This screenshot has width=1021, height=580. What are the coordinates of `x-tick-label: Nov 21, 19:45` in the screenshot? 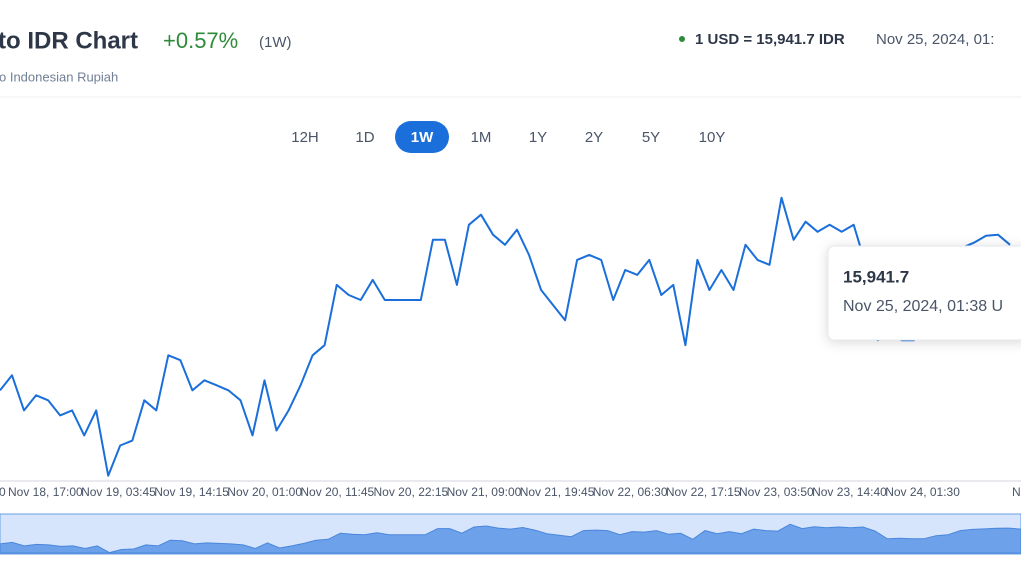 It's located at (557, 492).